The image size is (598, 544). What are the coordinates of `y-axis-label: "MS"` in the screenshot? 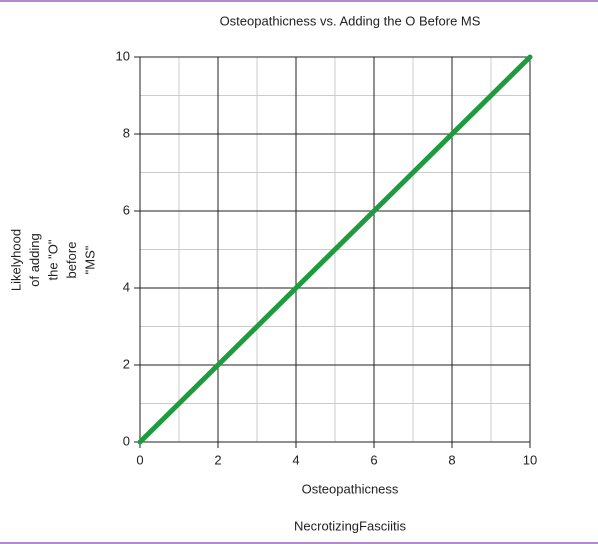 It's located at (89, 259).